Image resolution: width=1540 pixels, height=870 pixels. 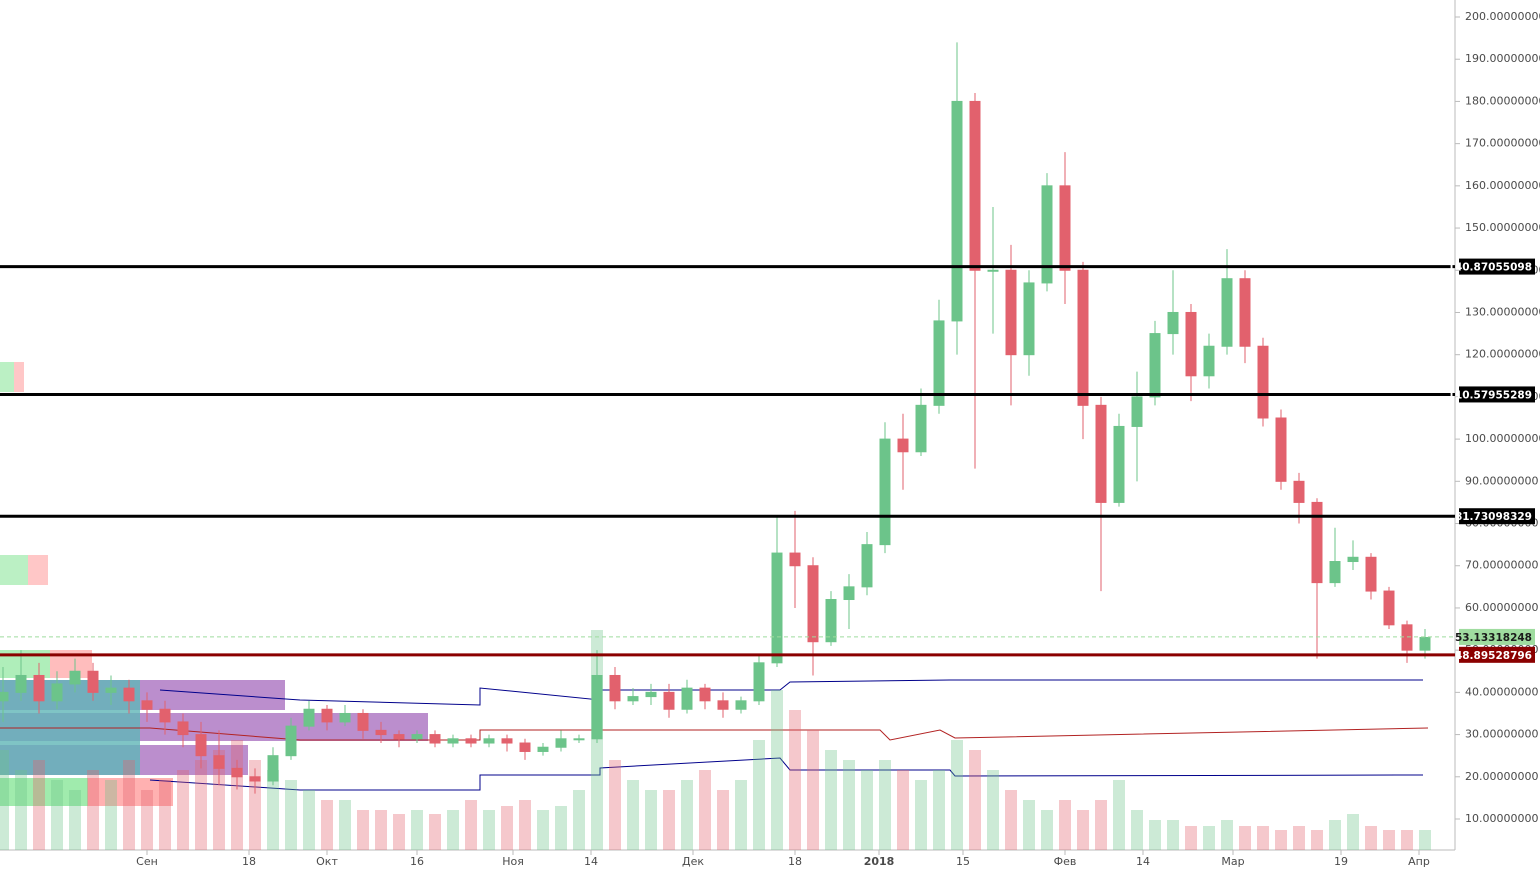 I want to click on x-tick-label: Окт, so click(x=327, y=861).